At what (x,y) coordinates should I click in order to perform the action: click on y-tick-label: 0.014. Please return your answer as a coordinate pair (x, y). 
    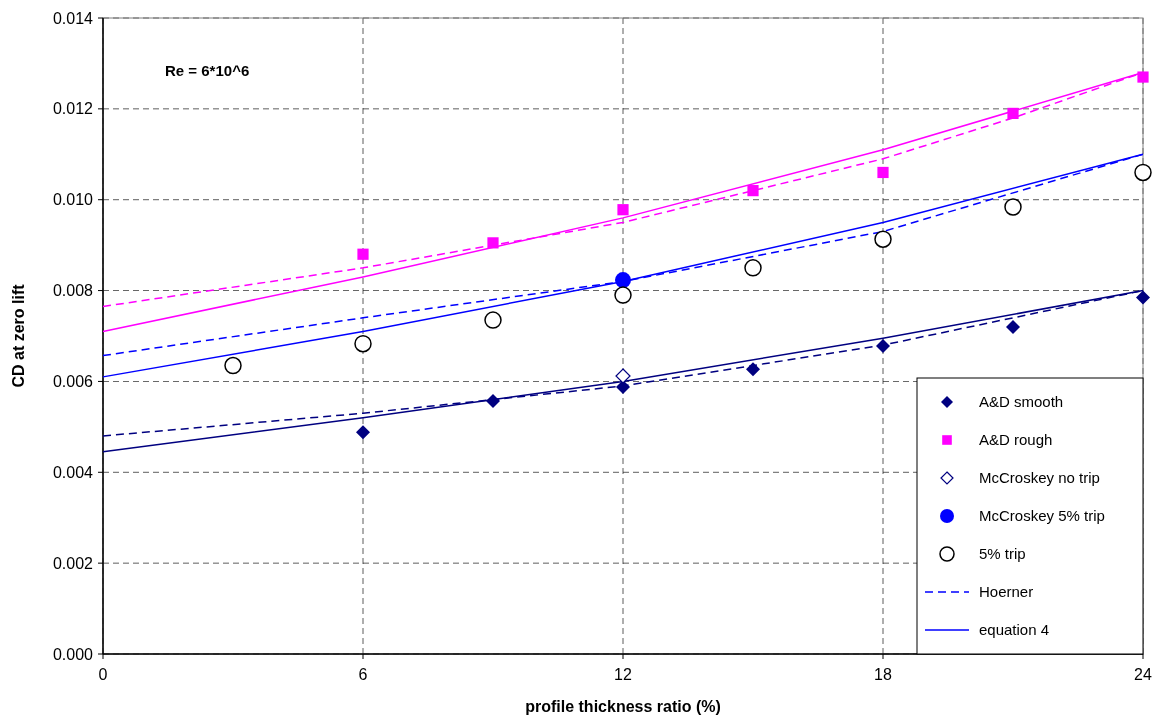
    Looking at the image, I should click on (73, 18).